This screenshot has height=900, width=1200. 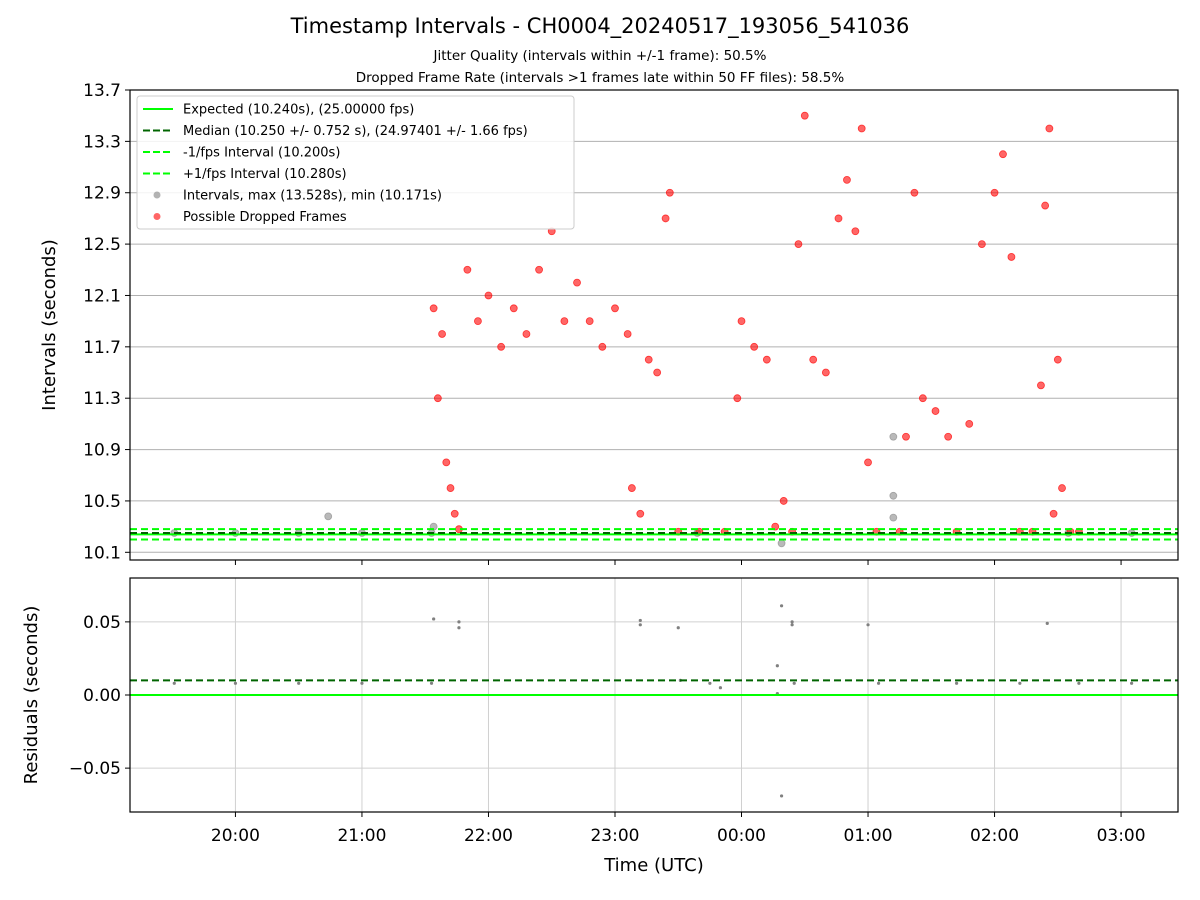 What do you see at coordinates (614, 836) in the screenshot?
I see `xtick-label-3: 23:00` at bounding box center [614, 836].